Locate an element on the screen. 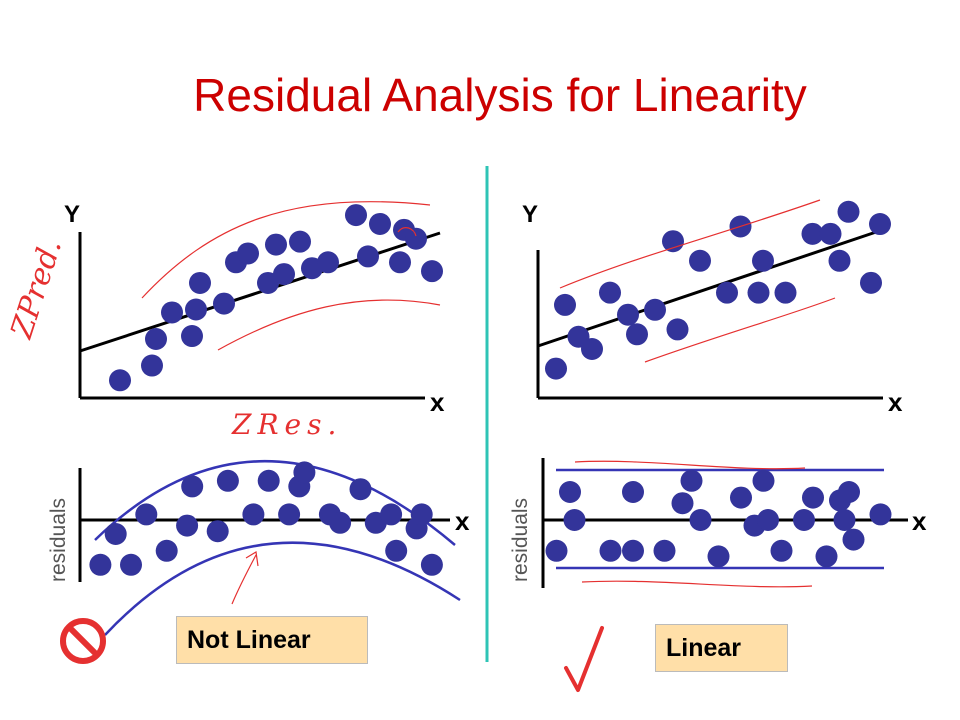 The width and height of the screenshot is (960, 720). left-y-label: Y is located at coordinates (72, 214).